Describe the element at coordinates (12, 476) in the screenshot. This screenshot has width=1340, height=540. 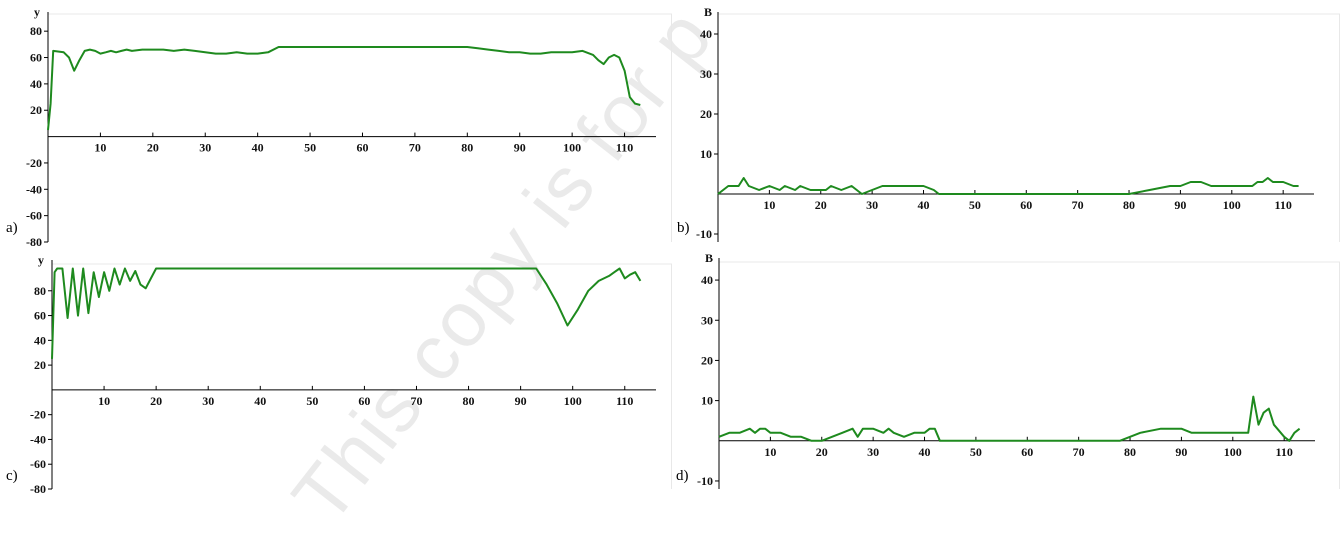
I see `panel-letter: c)` at that location.